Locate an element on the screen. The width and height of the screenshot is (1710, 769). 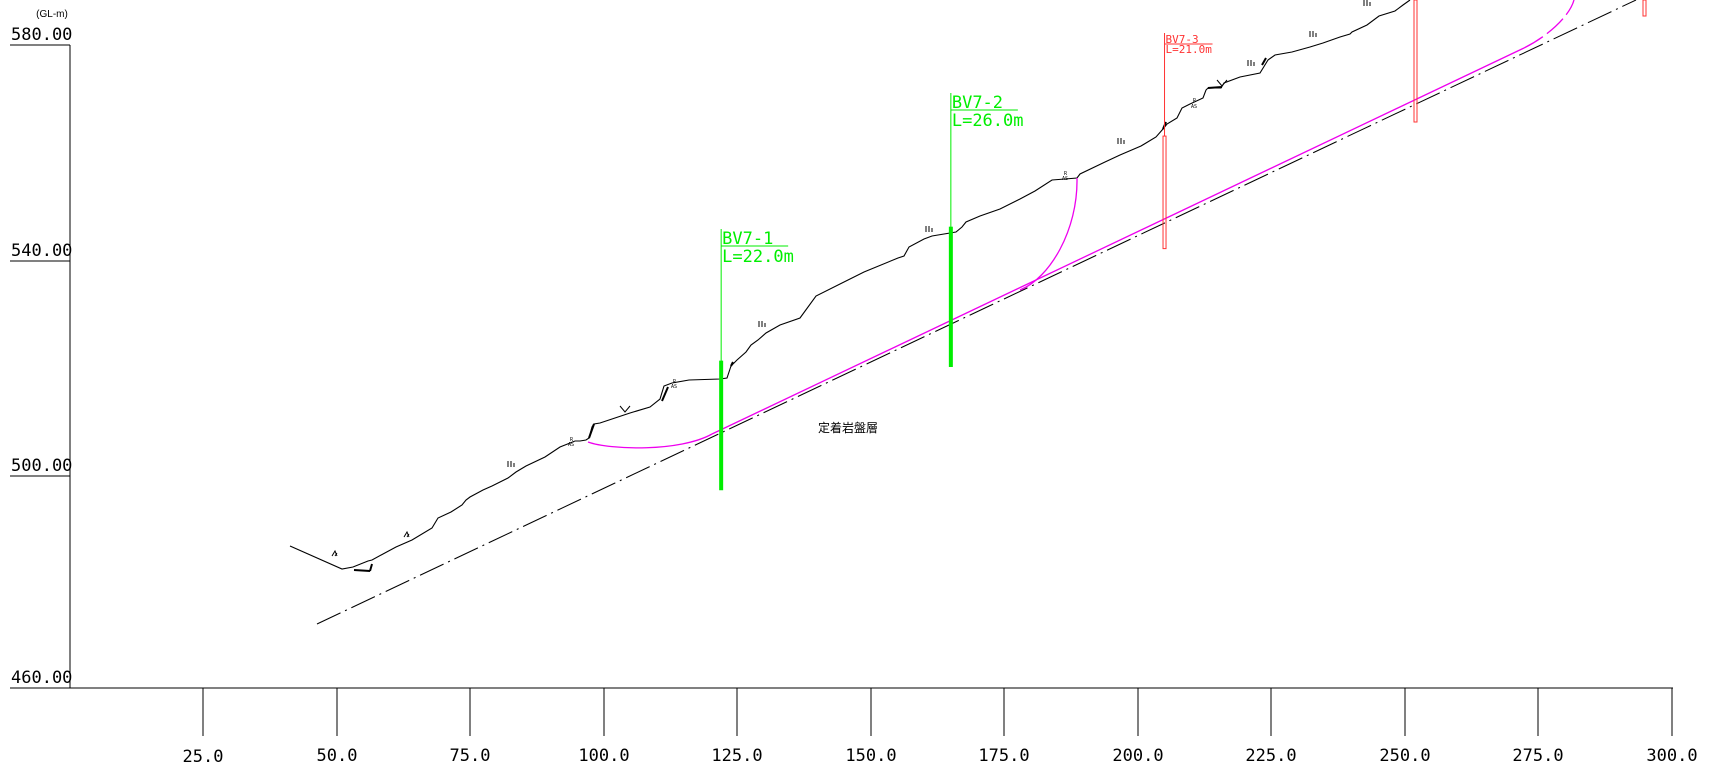
y-tick-label: 460.00 is located at coordinates (41, 678).